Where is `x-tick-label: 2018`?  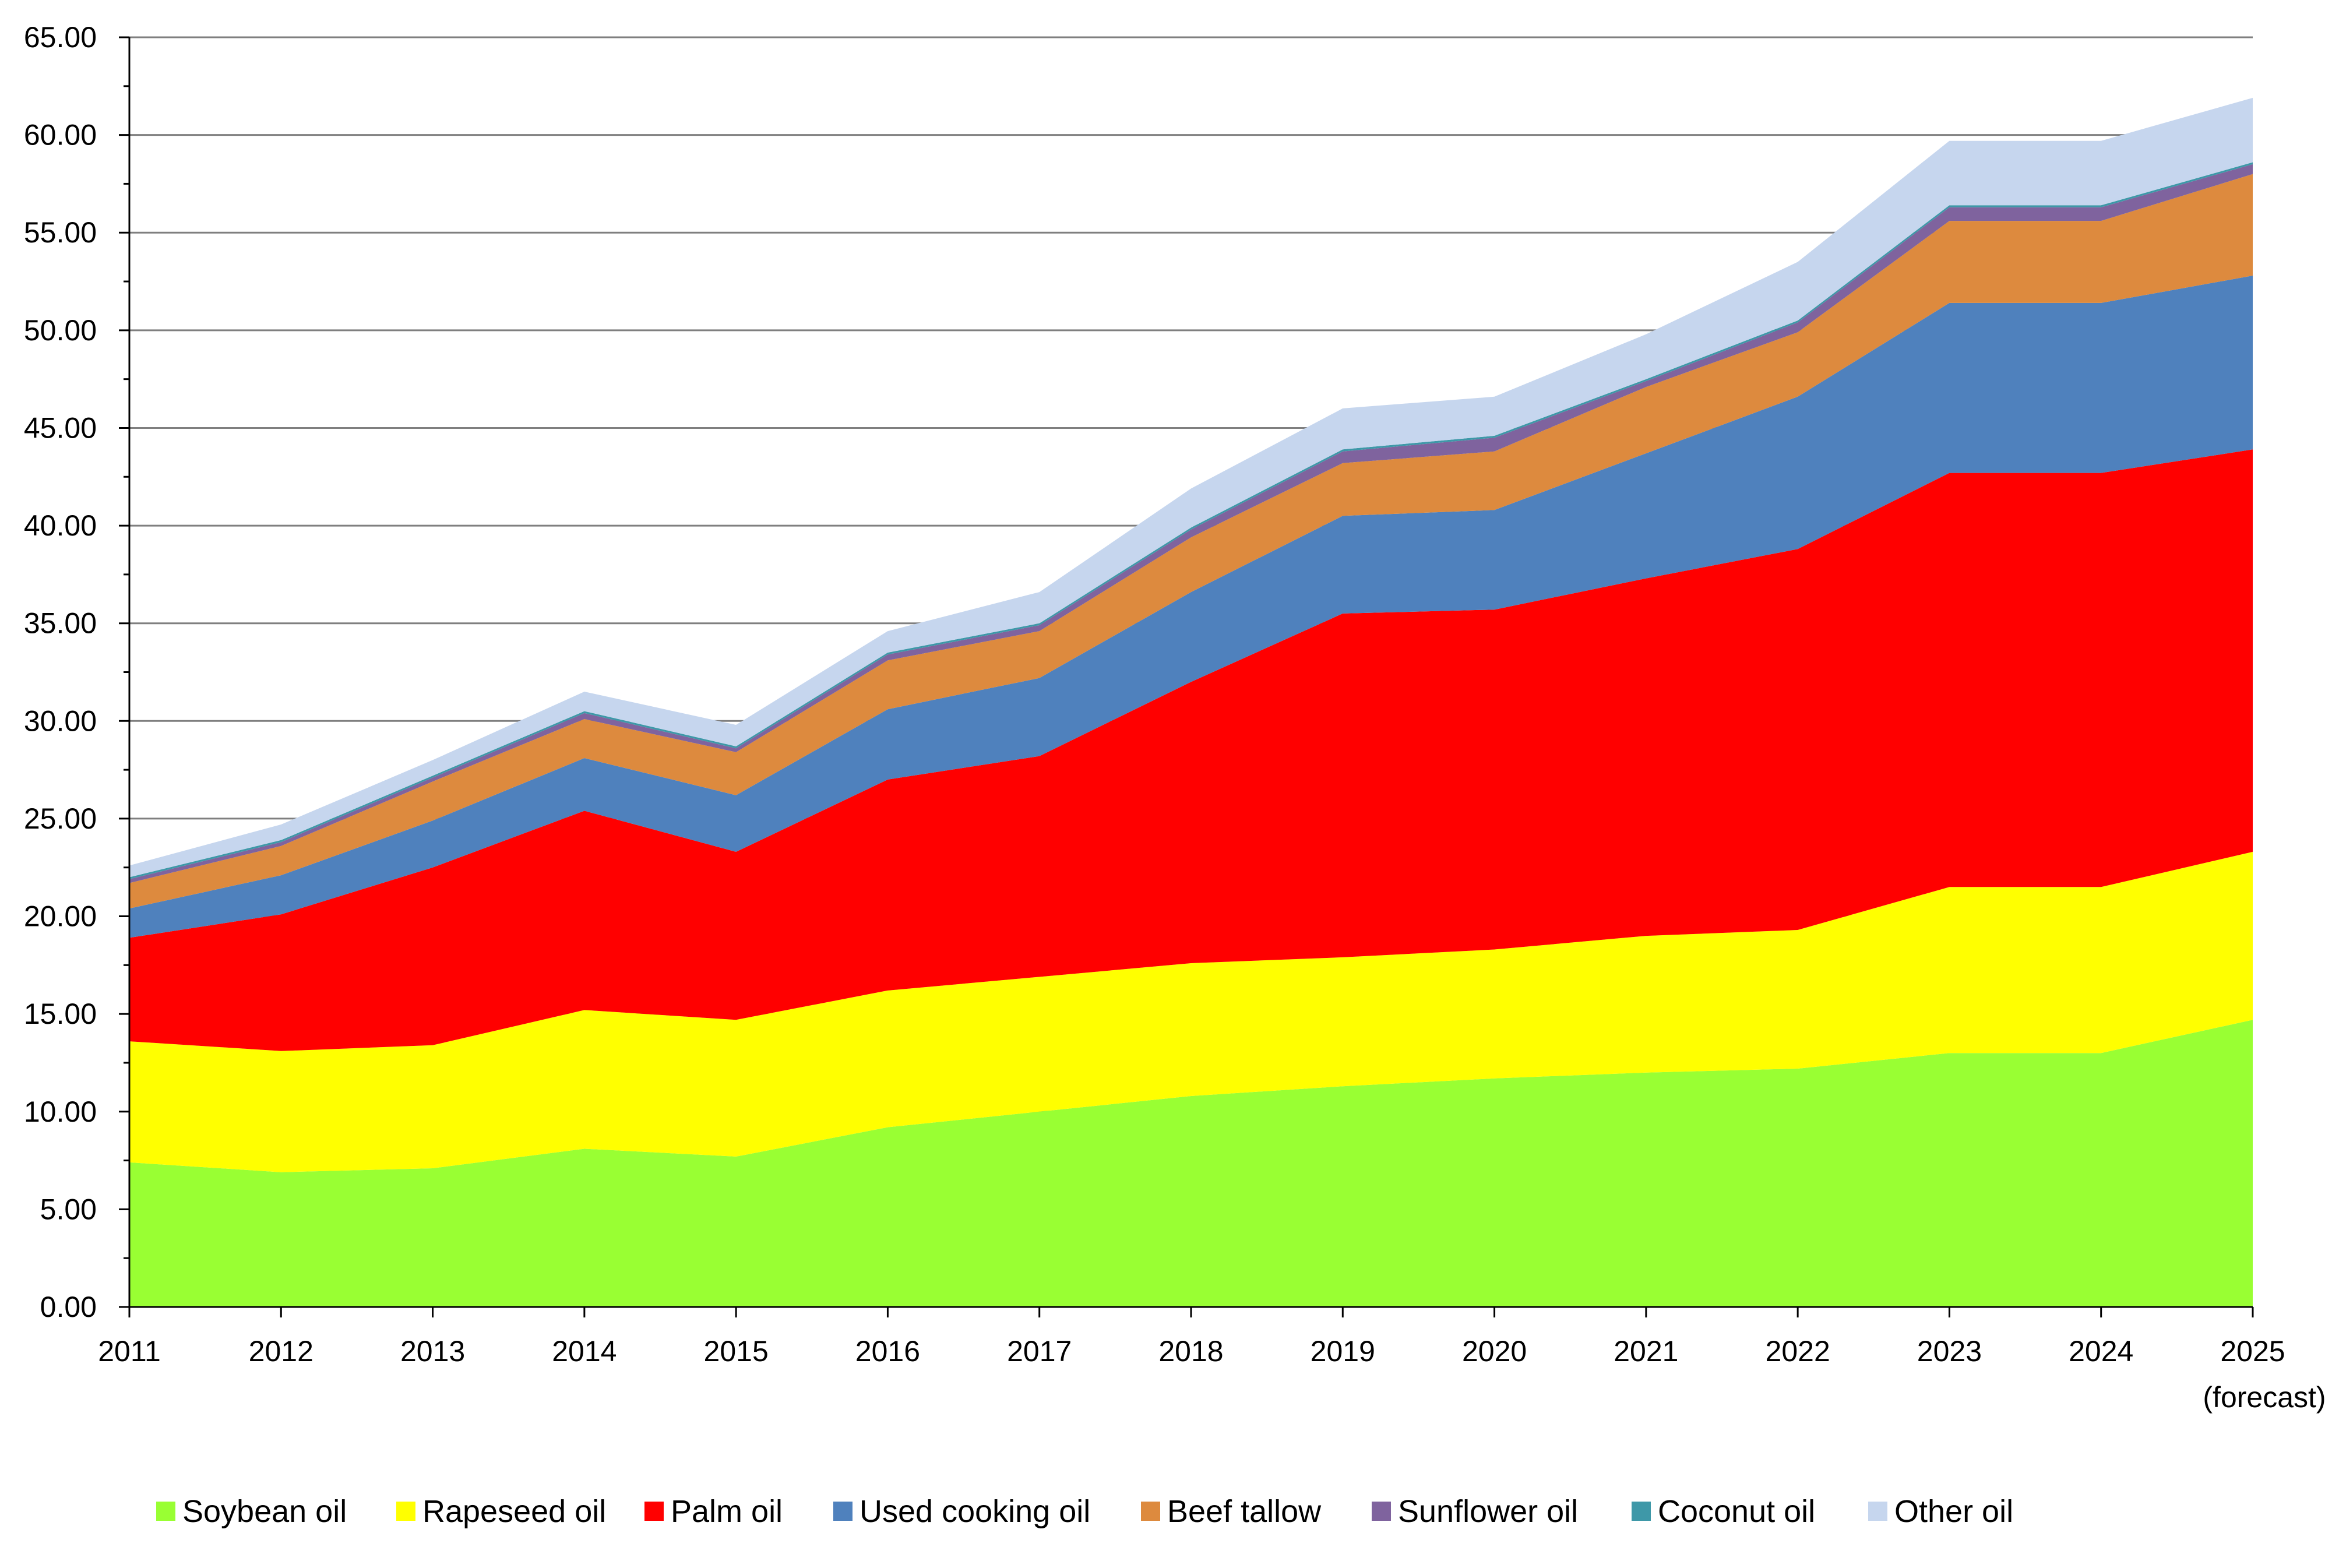 x-tick-label: 2018 is located at coordinates (1190, 1351).